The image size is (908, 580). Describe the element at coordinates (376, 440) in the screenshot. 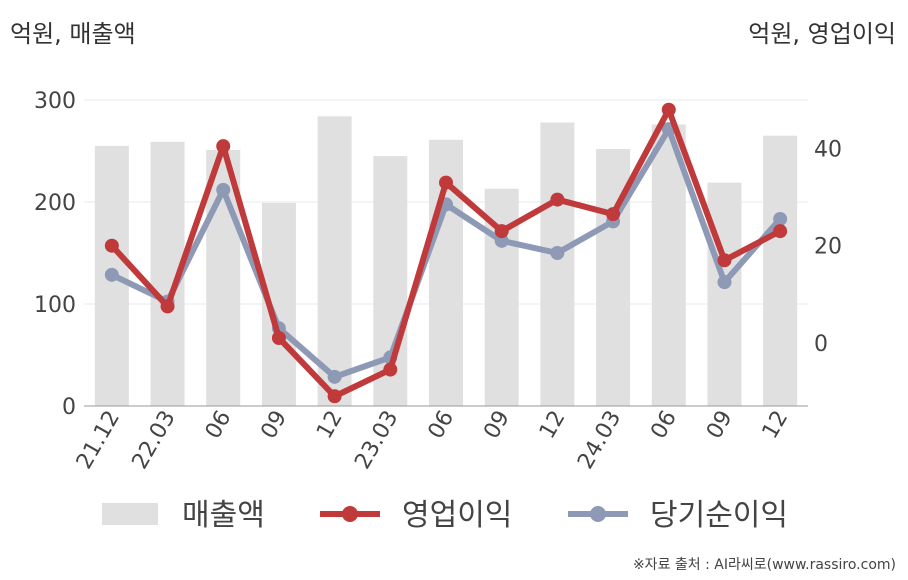

I see `x-tick-label: 23.03` at that location.